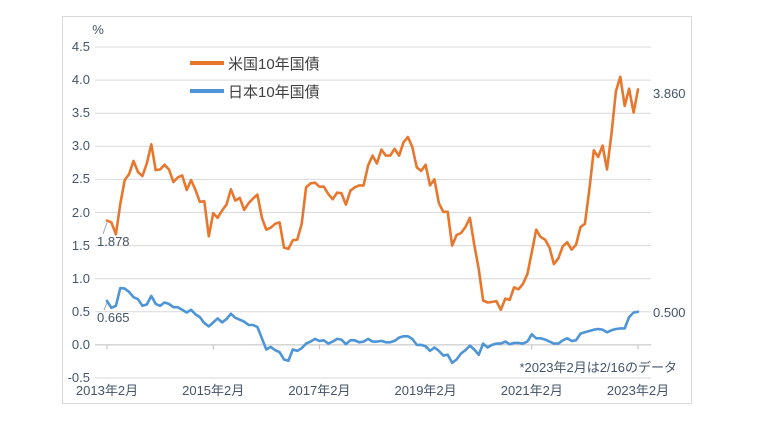 The width and height of the screenshot is (758, 428). Describe the element at coordinates (319, 390) in the screenshot. I see `x-tick-label: 2017年2月` at that location.